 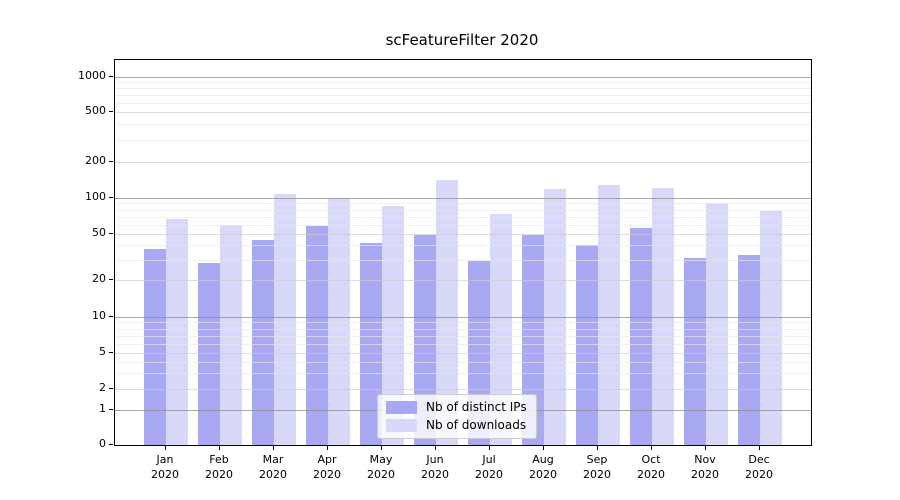 I want to click on x-tick-label-dec: Dec 2020, so click(x=759, y=467).